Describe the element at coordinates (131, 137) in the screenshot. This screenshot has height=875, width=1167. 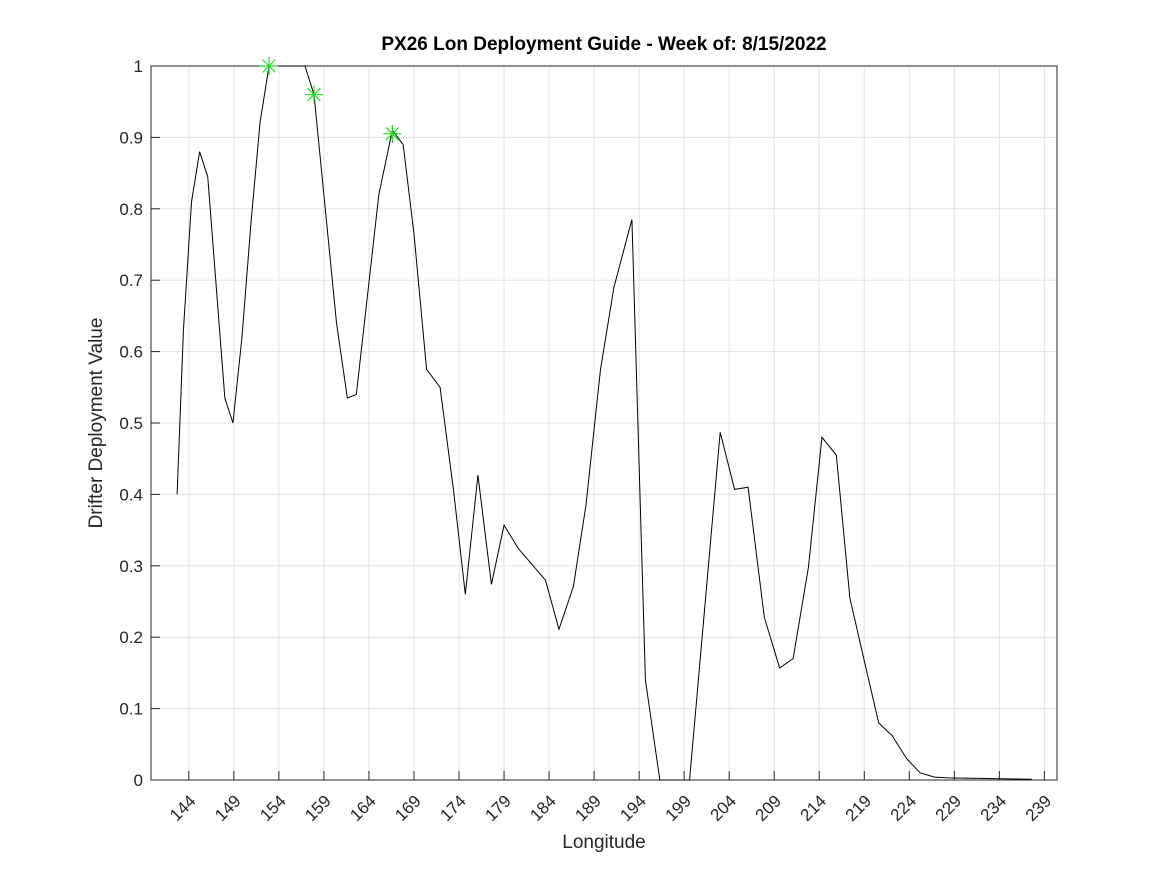
I see `y-tick-label: 0.9` at that location.